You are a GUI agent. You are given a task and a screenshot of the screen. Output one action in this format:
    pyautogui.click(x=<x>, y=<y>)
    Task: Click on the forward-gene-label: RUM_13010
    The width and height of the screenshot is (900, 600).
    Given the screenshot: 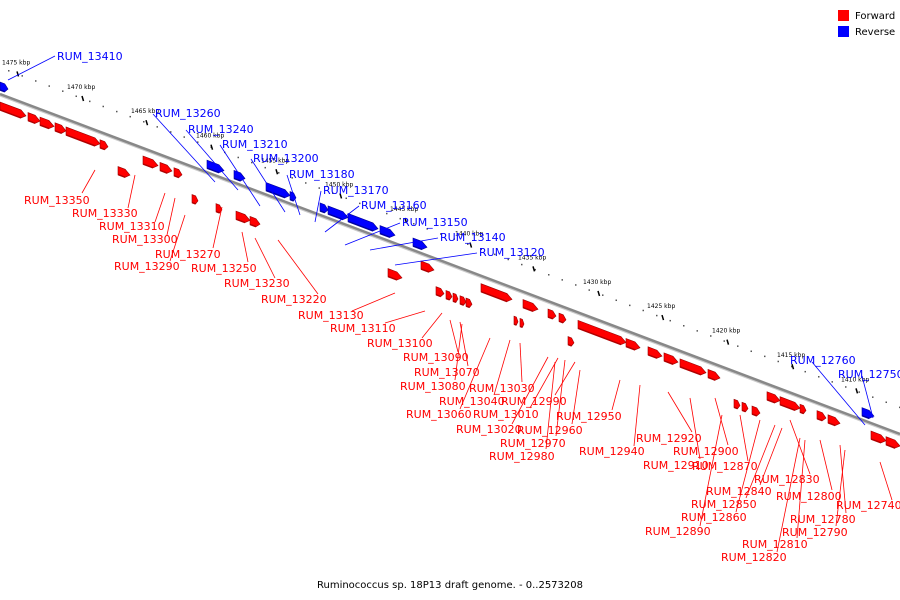 What is the action you would take?
    pyautogui.click(x=506, y=414)
    